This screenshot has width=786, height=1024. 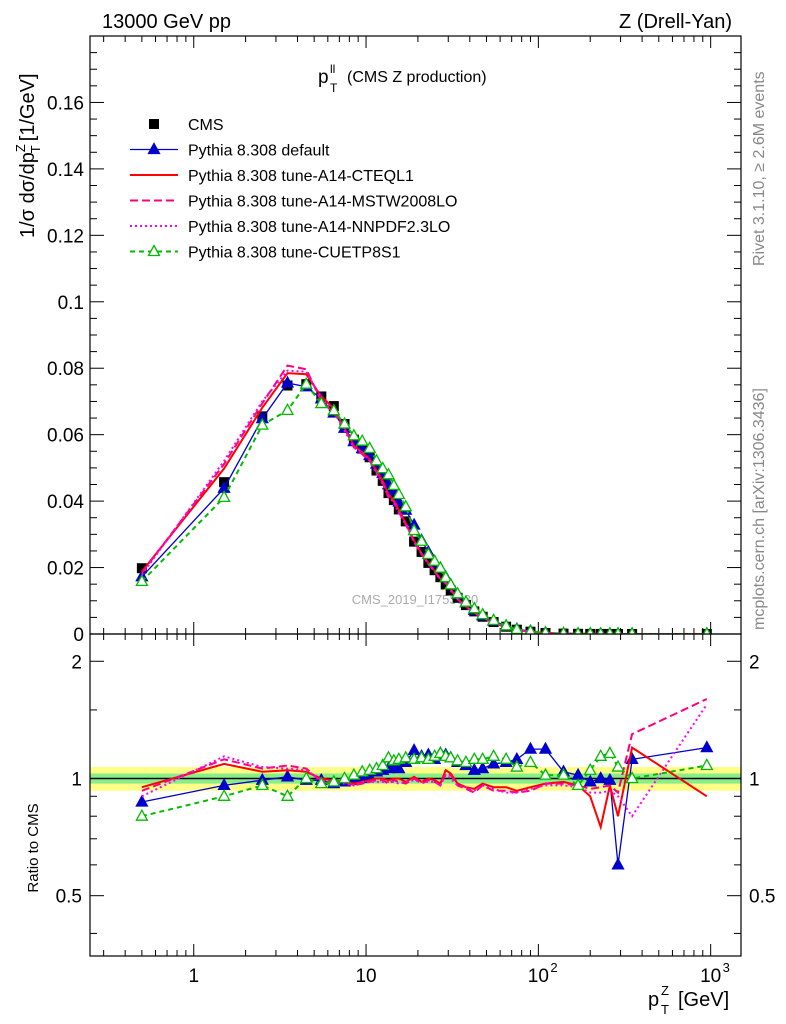 I want to click on x-tick-exponent: 3, so click(x=726, y=967).